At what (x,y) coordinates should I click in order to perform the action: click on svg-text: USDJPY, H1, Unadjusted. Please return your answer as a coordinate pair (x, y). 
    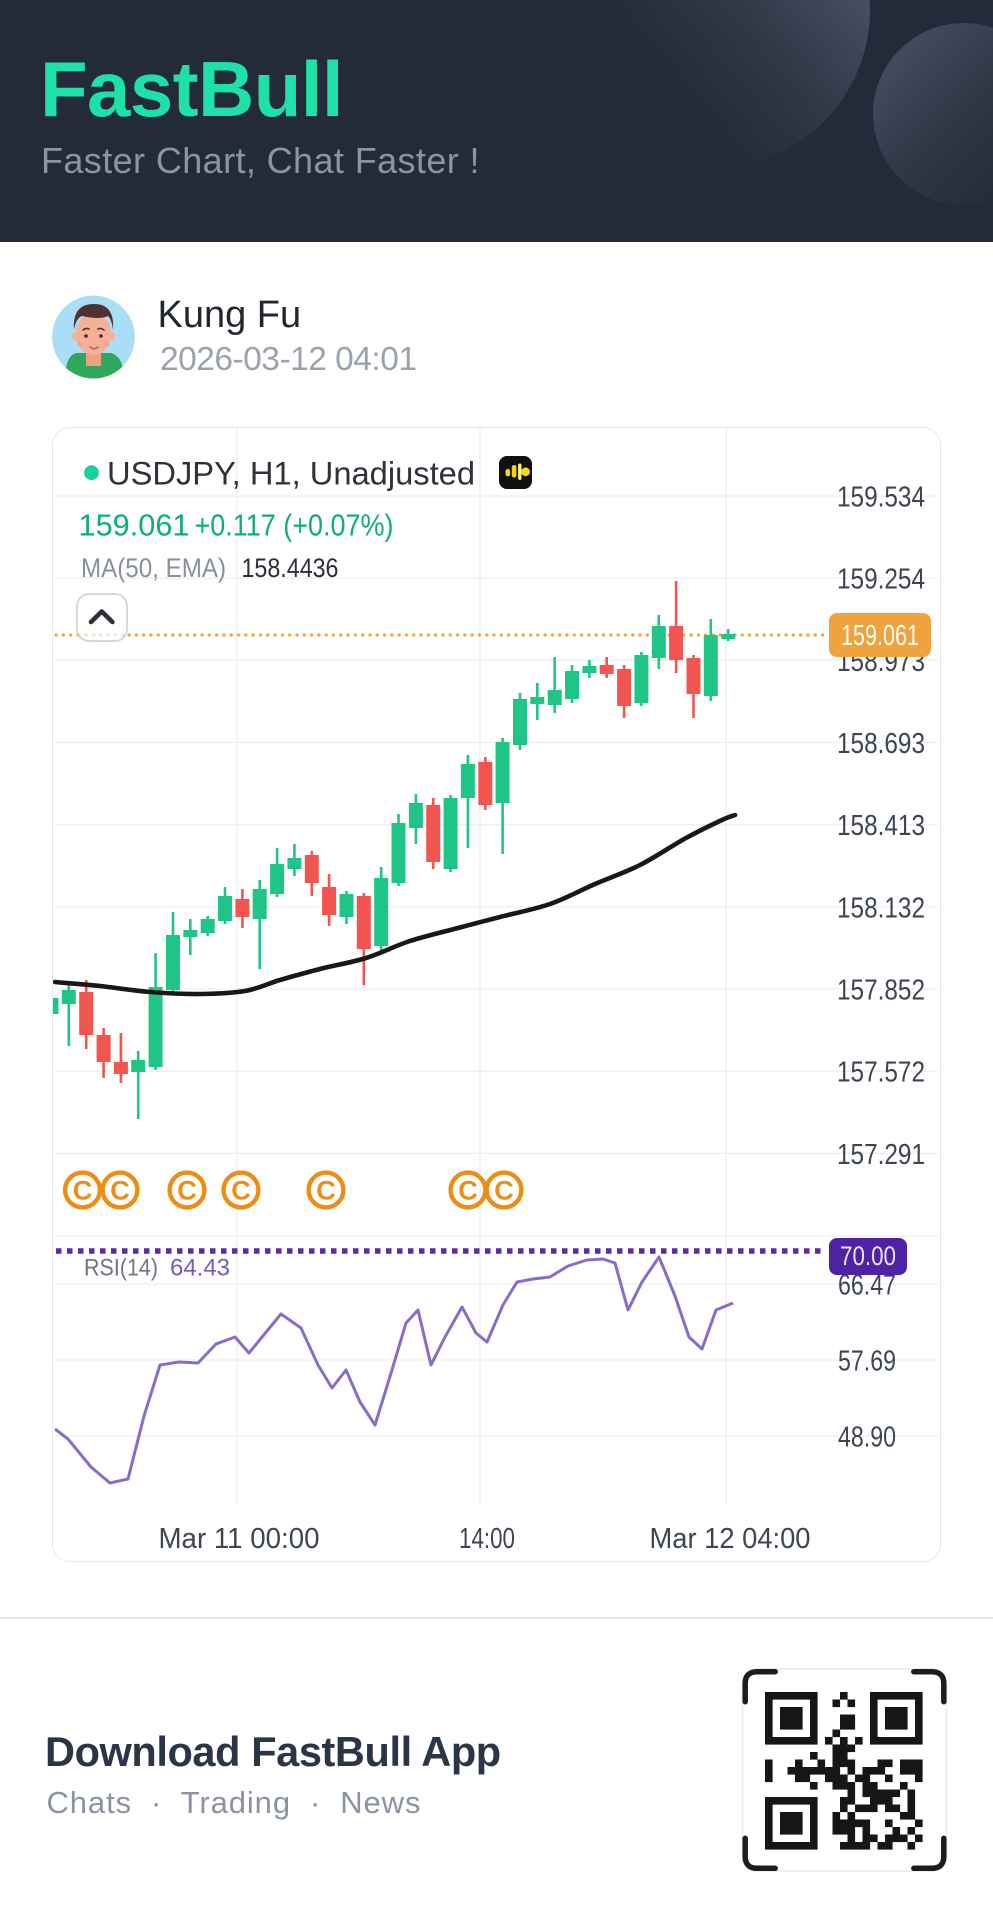
    Looking at the image, I should click on (291, 474).